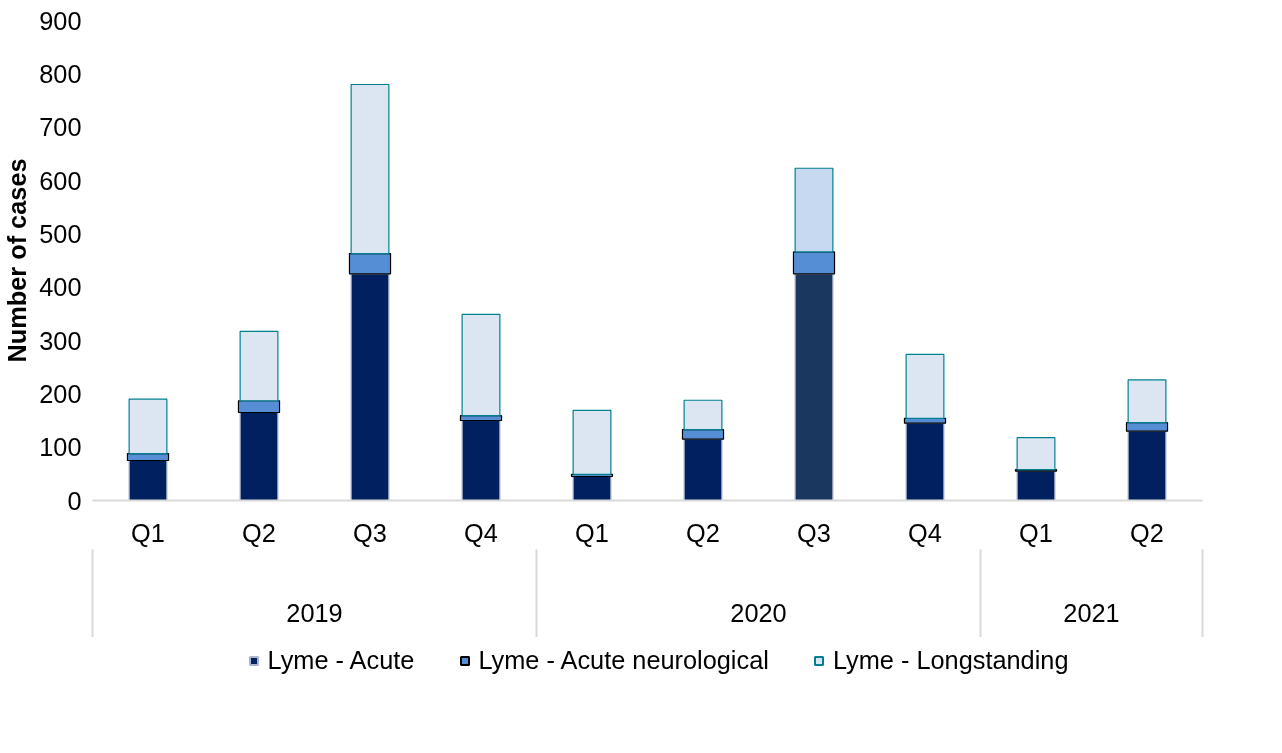 Image resolution: width=1282 pixels, height=753 pixels. I want to click on y-tick-label: 200, so click(60, 393).